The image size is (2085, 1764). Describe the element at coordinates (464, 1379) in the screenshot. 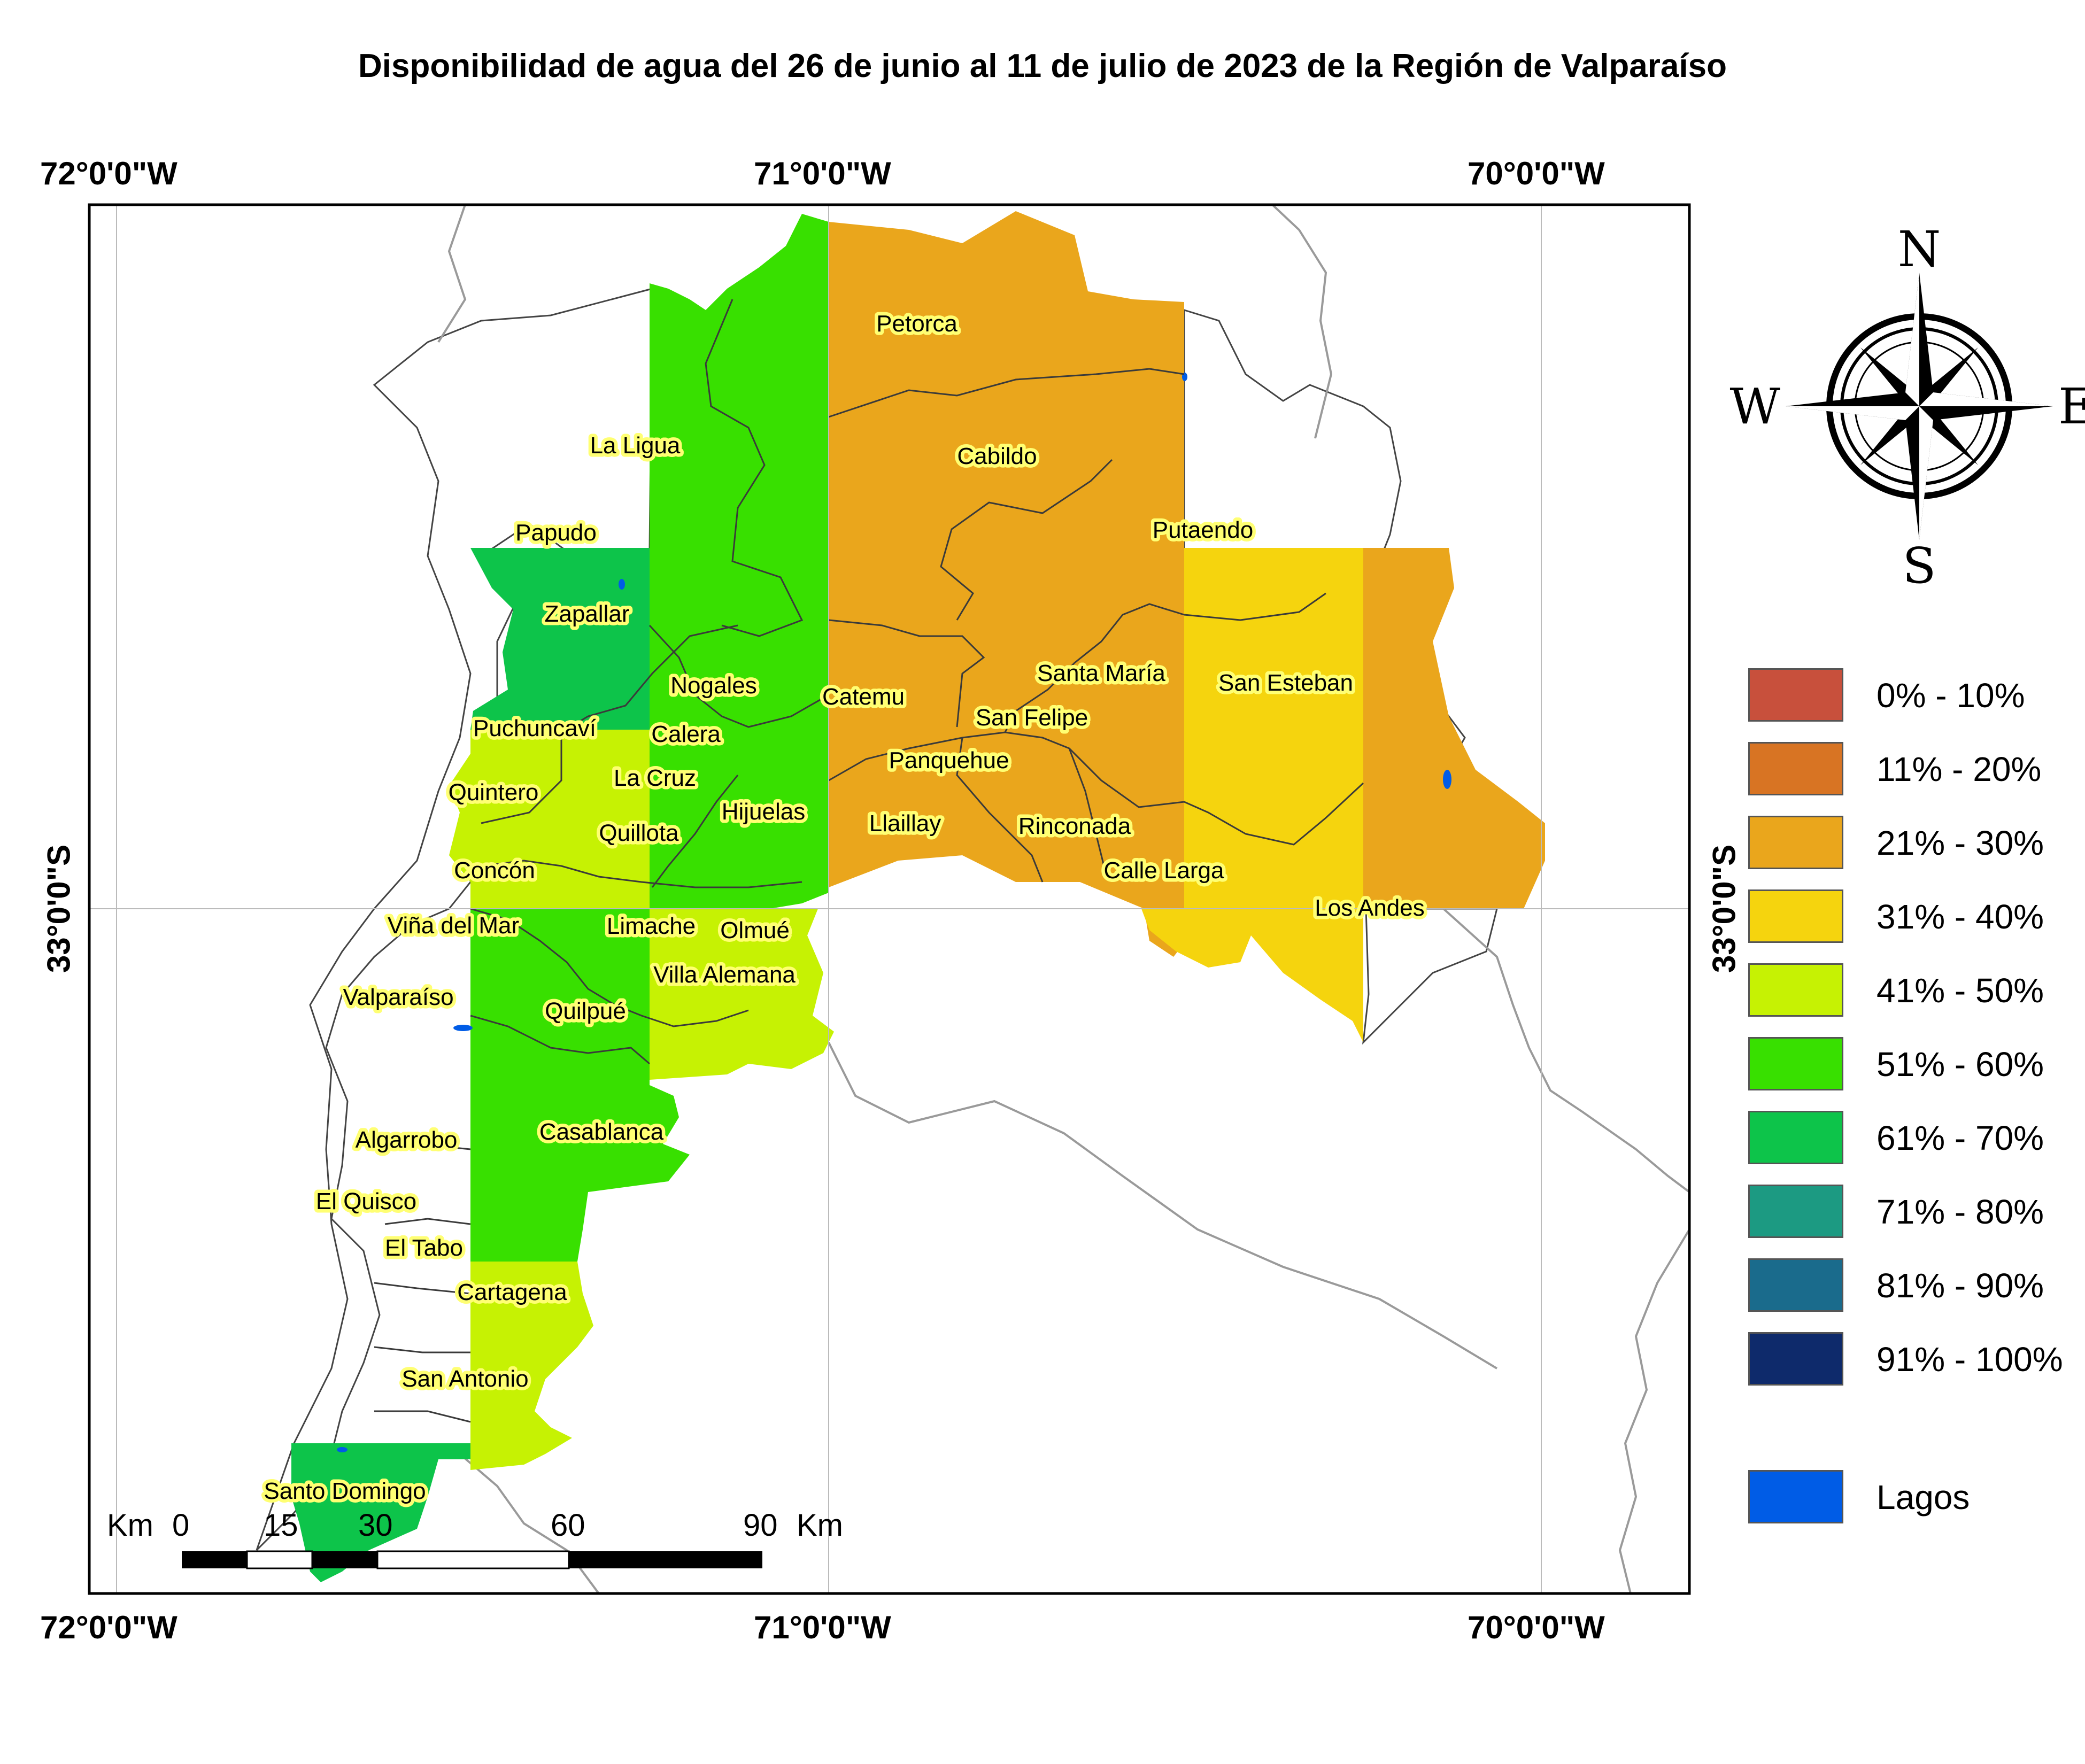

I see `place-label: San Antonio` at that location.